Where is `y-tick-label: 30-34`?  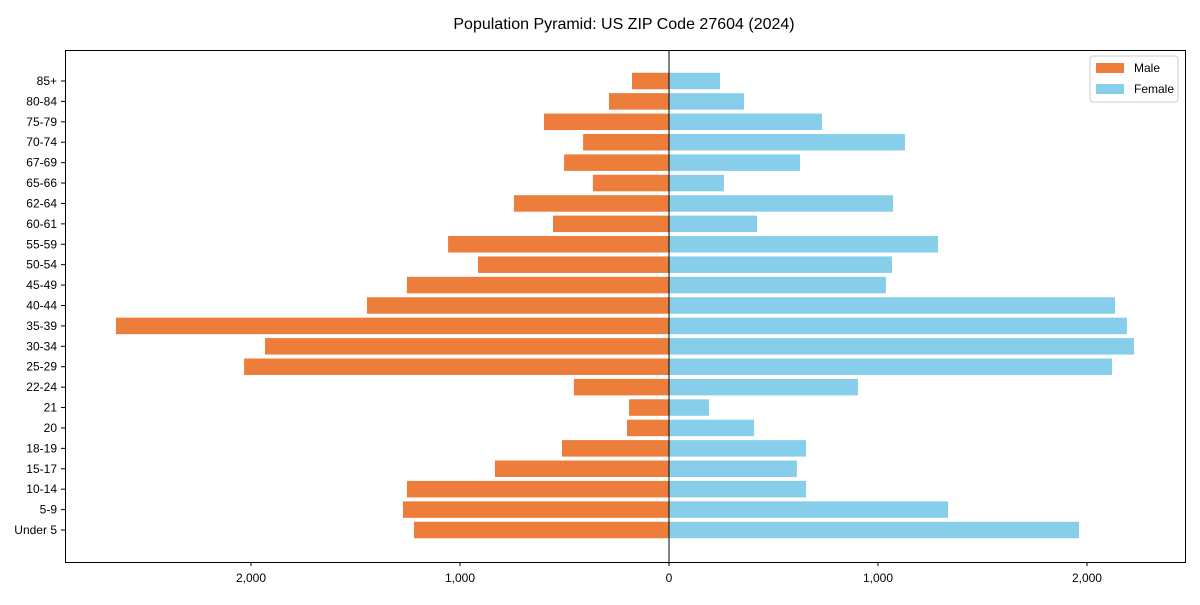
y-tick-label: 30-34 is located at coordinates (41, 346).